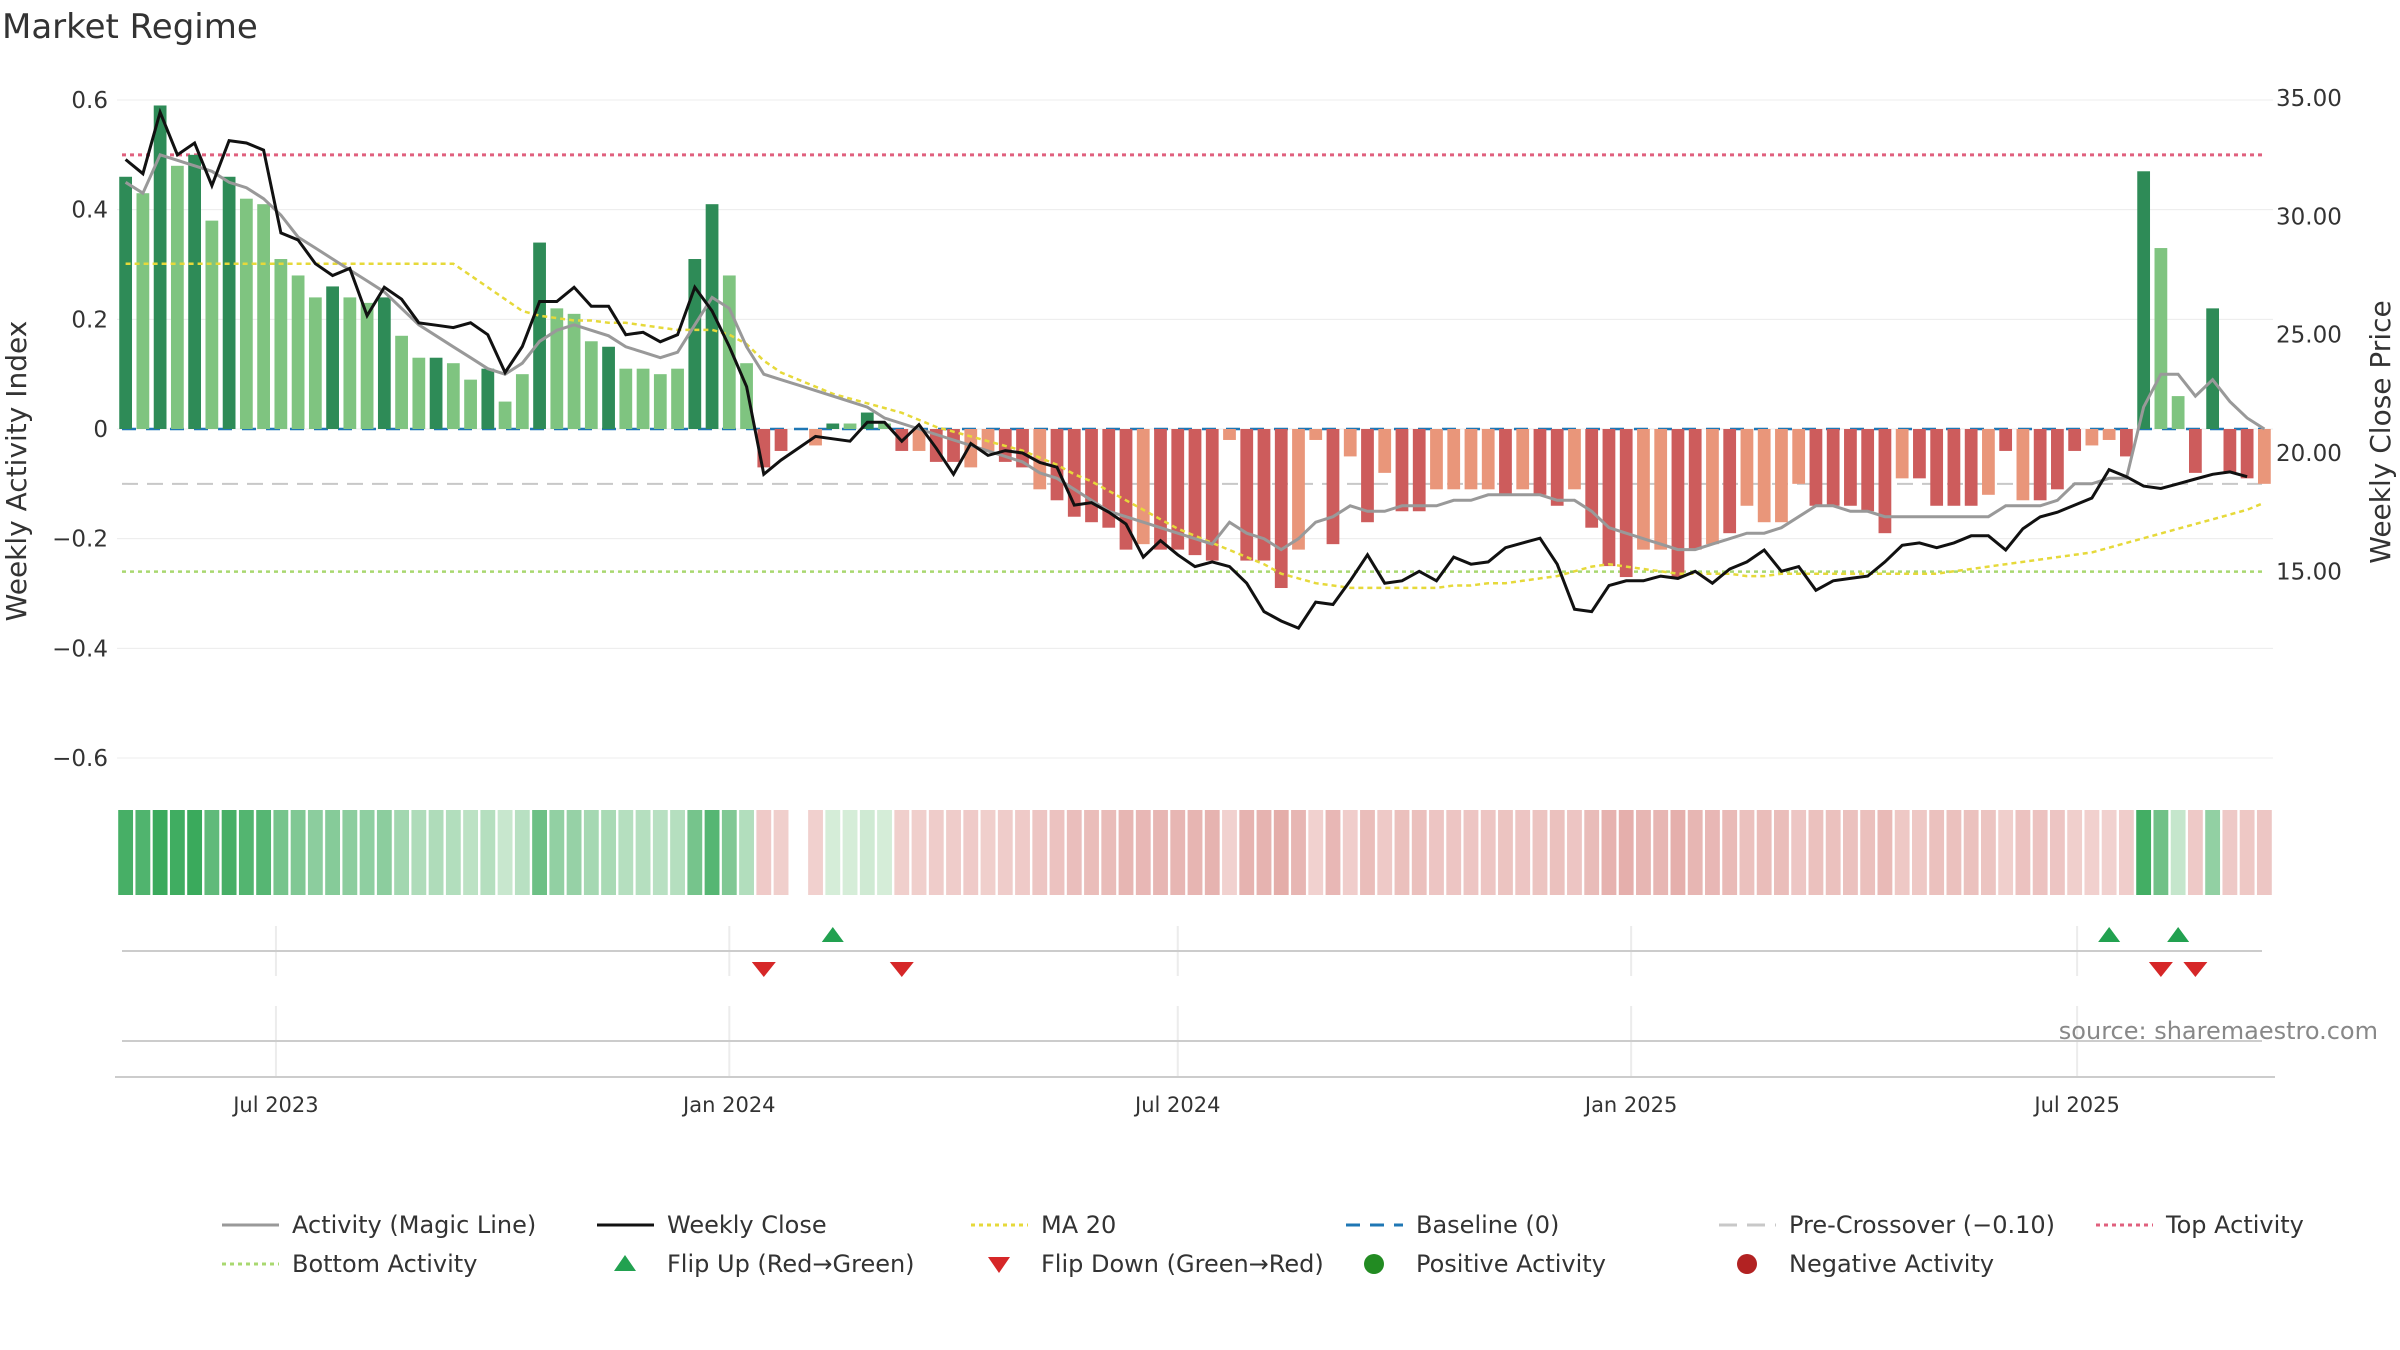  Describe the element at coordinates (80, 540) in the screenshot. I see `left-tick-label: −0.2` at that location.